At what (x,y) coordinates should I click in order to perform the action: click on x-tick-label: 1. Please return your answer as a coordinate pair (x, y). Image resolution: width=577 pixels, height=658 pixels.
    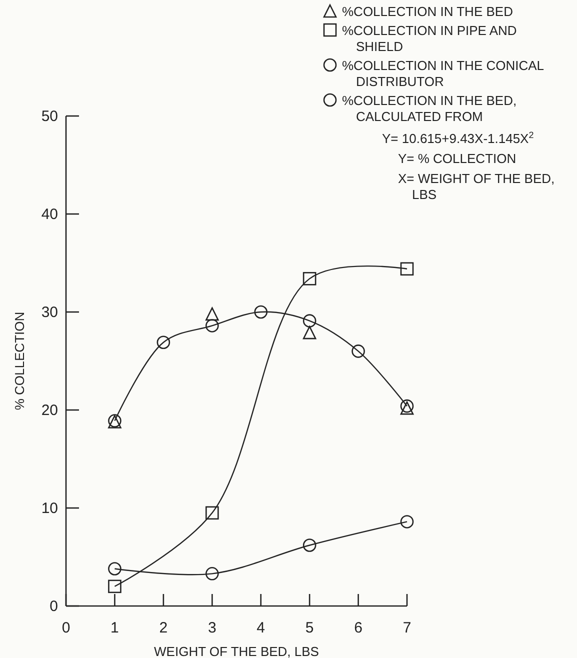
    Looking at the image, I should click on (114, 628).